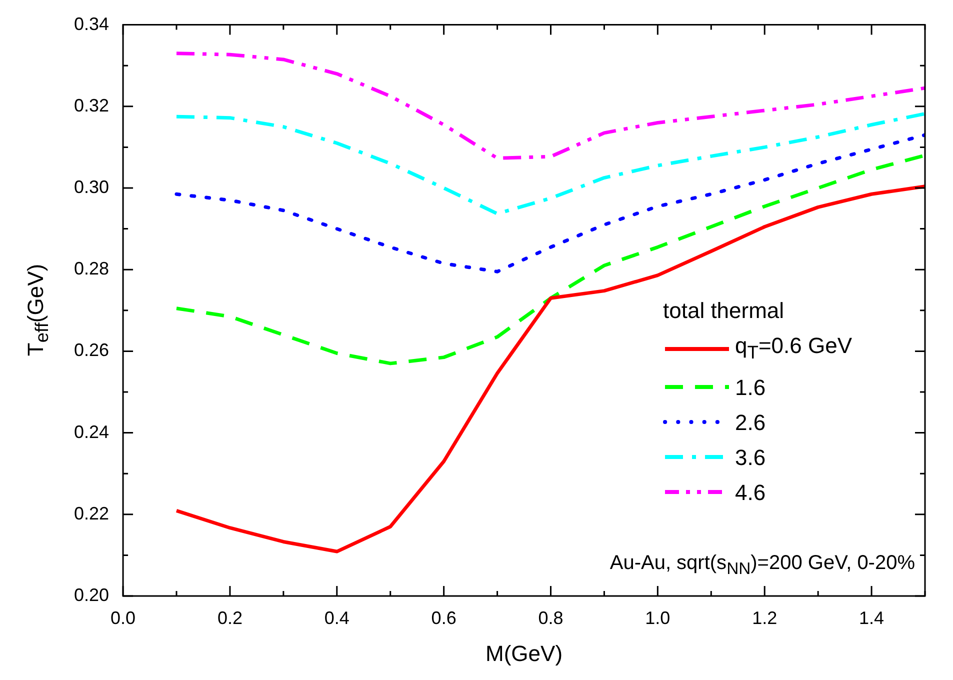 This screenshot has height=680, width=953. Describe the element at coordinates (337, 618) in the screenshot. I see `x-tick-label: 0.4` at that location.